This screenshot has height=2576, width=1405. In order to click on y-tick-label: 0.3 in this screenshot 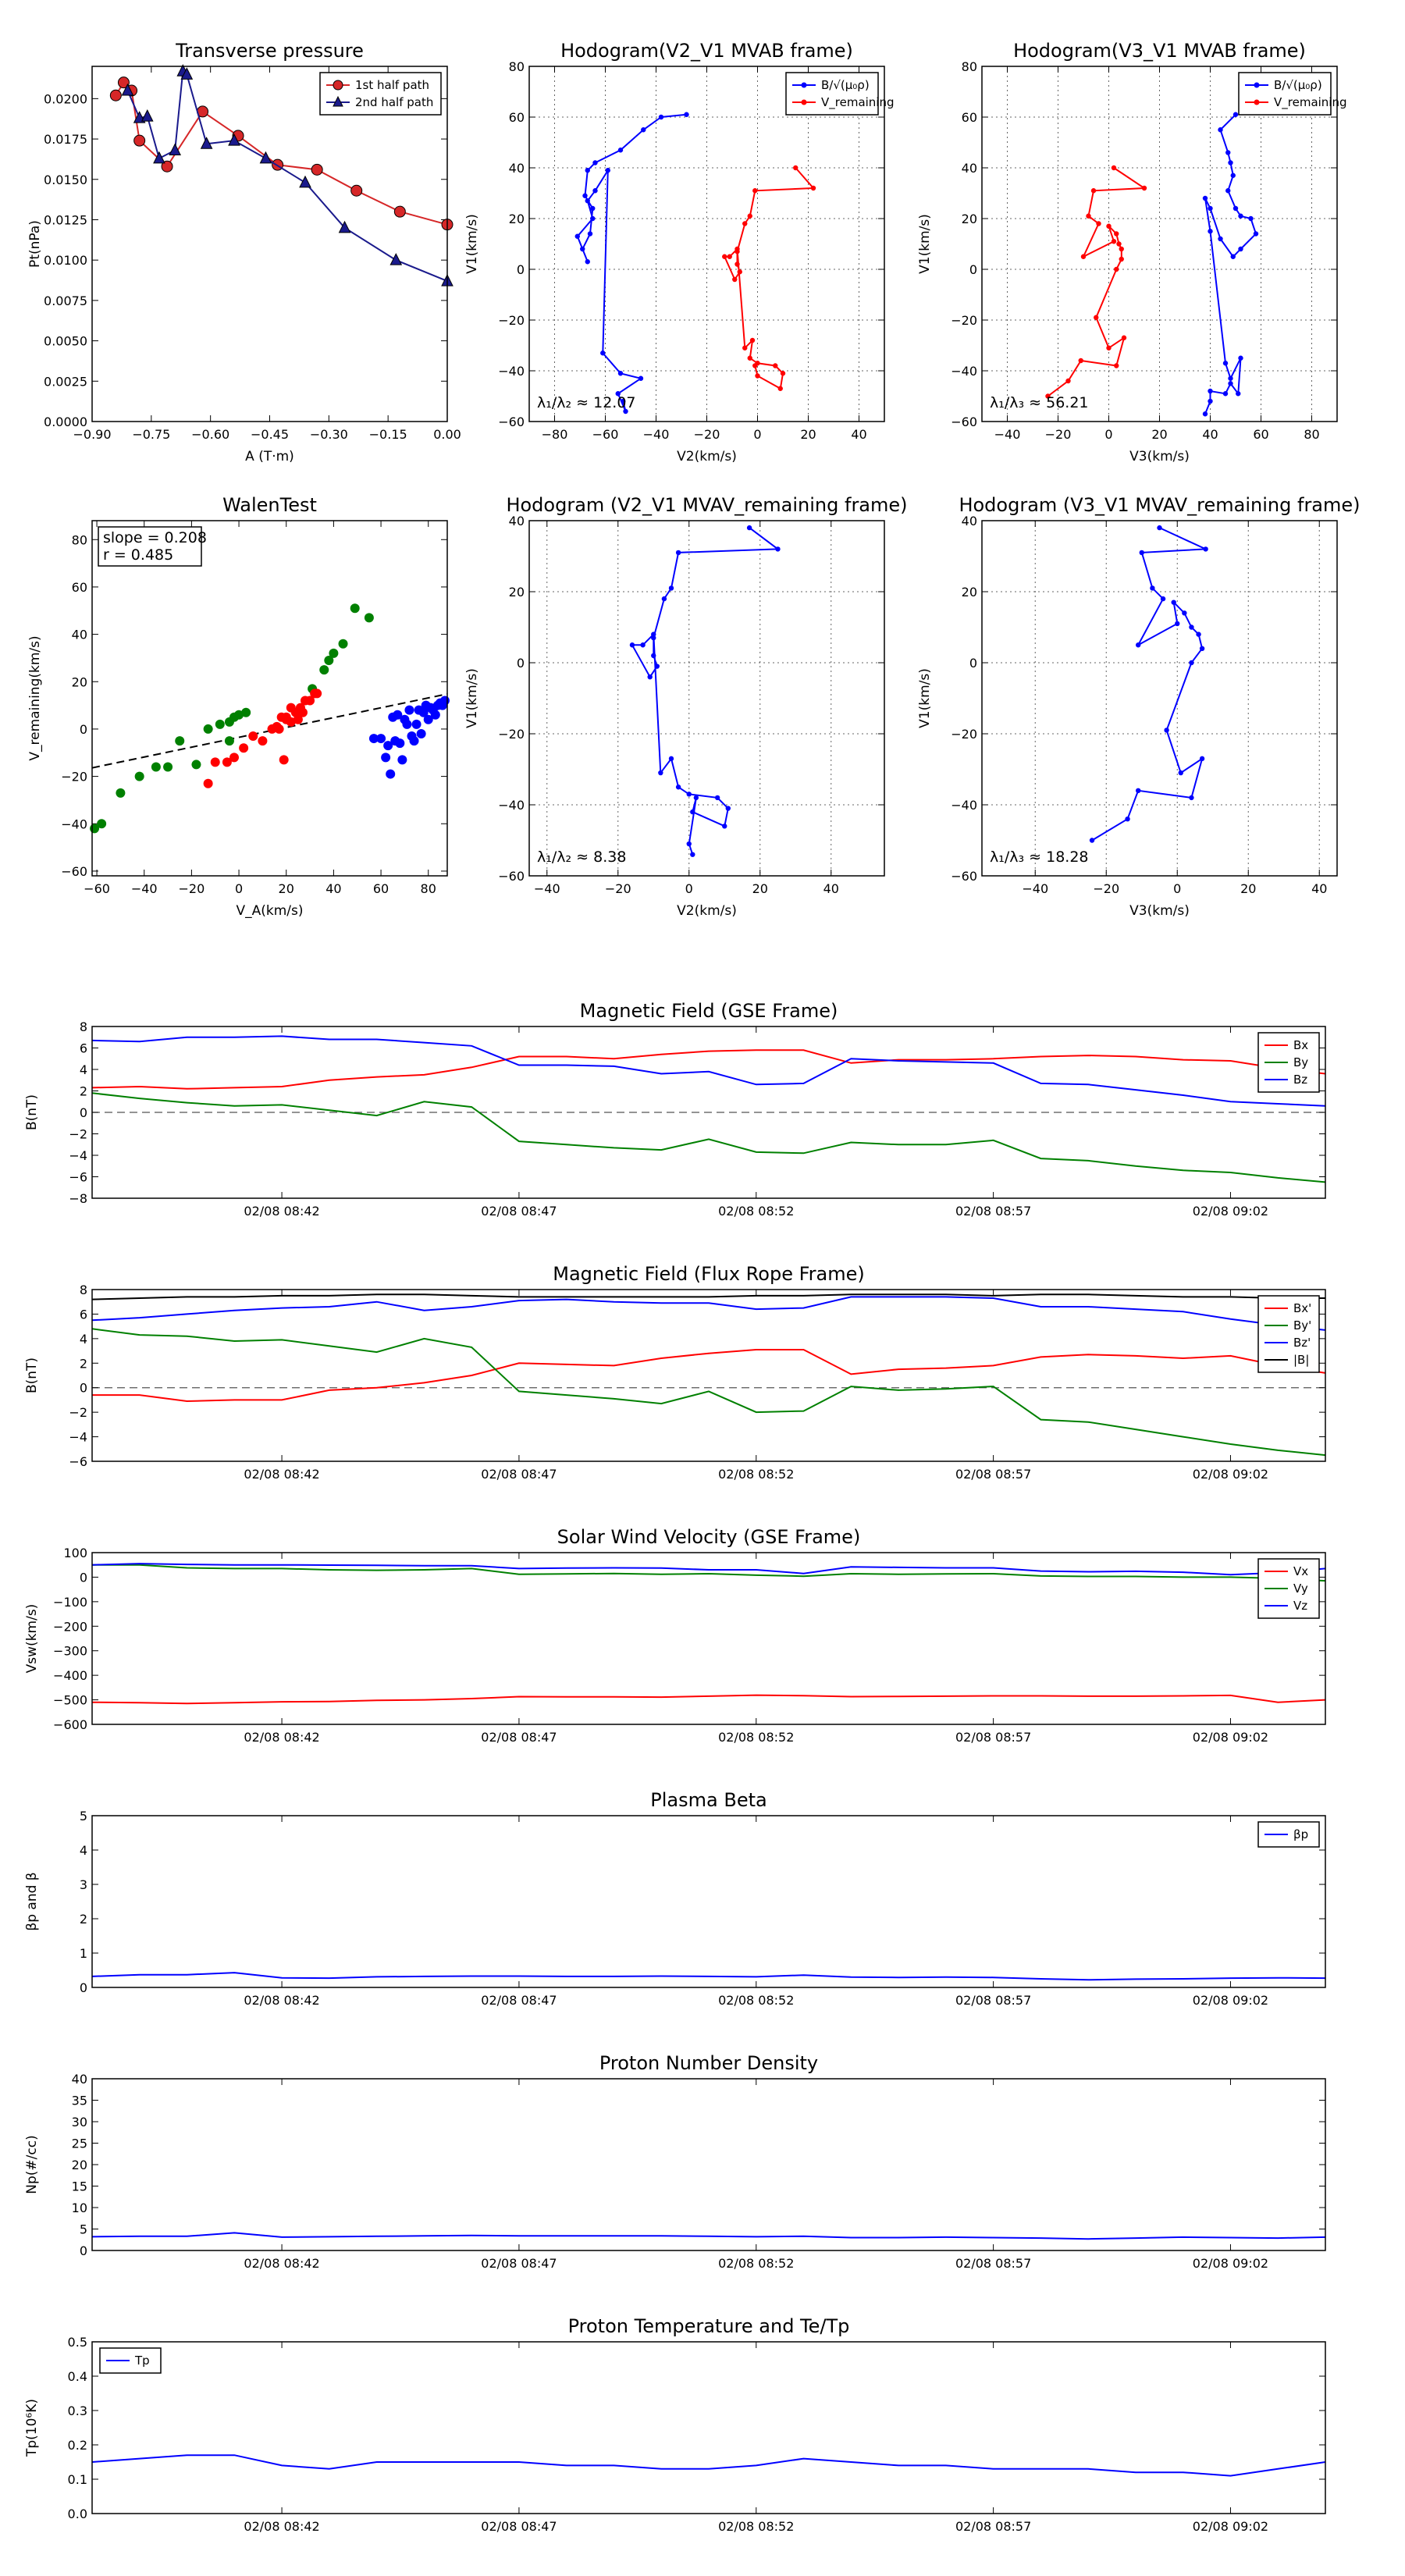, I will do `click(77, 2410)`.